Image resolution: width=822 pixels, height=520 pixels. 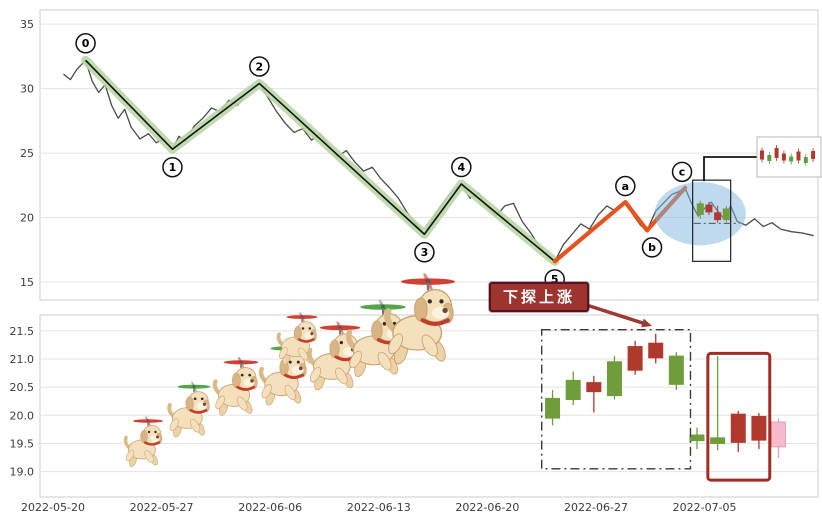 I want to click on y-tick-label: 19.0, so click(x=22, y=472).